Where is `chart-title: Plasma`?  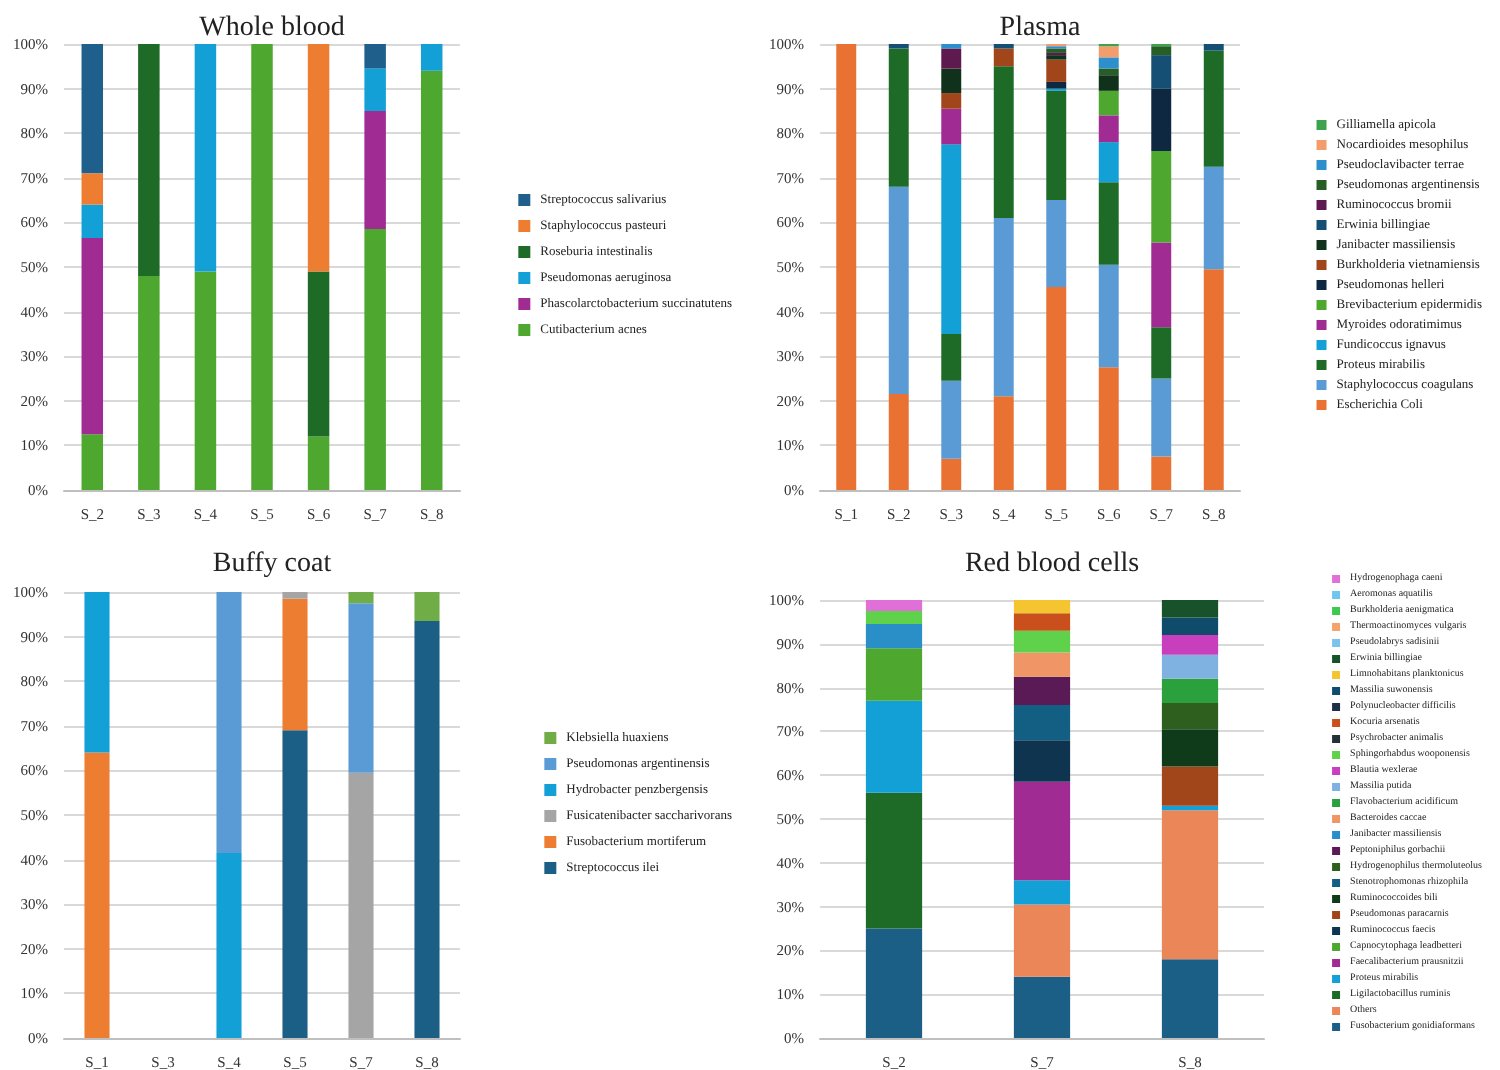 chart-title: Plasma is located at coordinates (1040, 28).